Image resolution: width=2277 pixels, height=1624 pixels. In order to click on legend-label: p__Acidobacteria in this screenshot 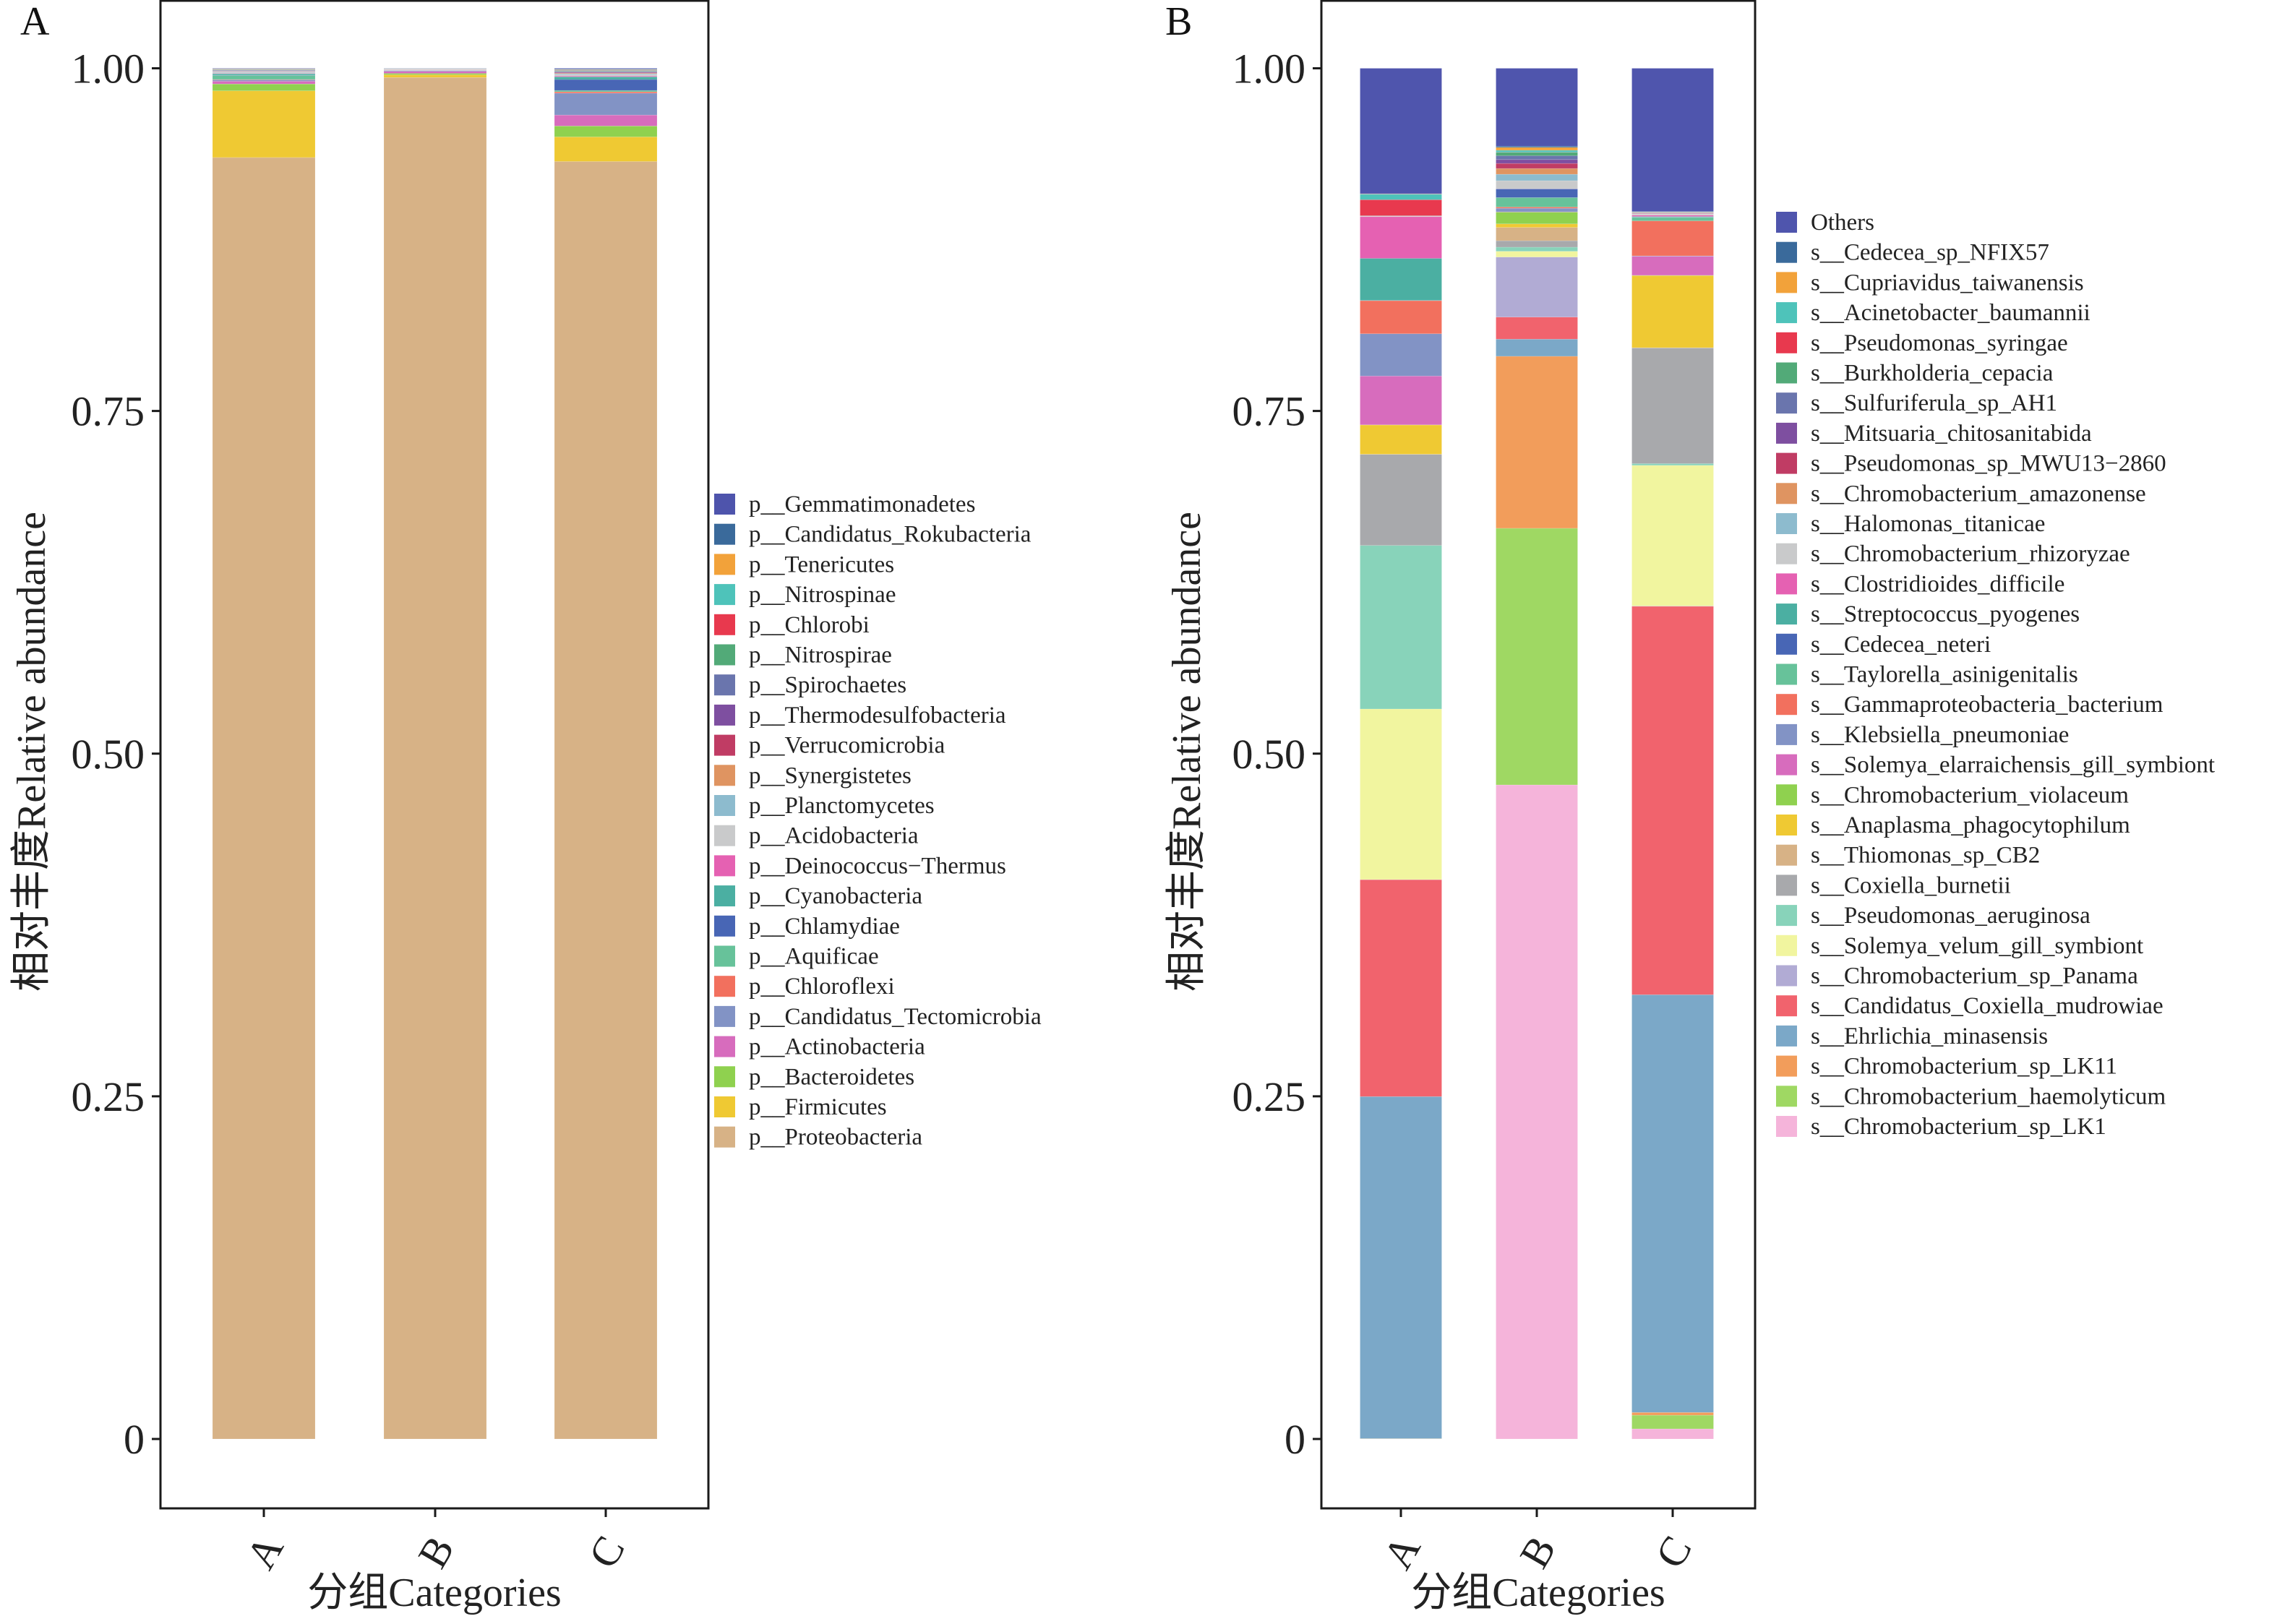, I will do `click(834, 836)`.